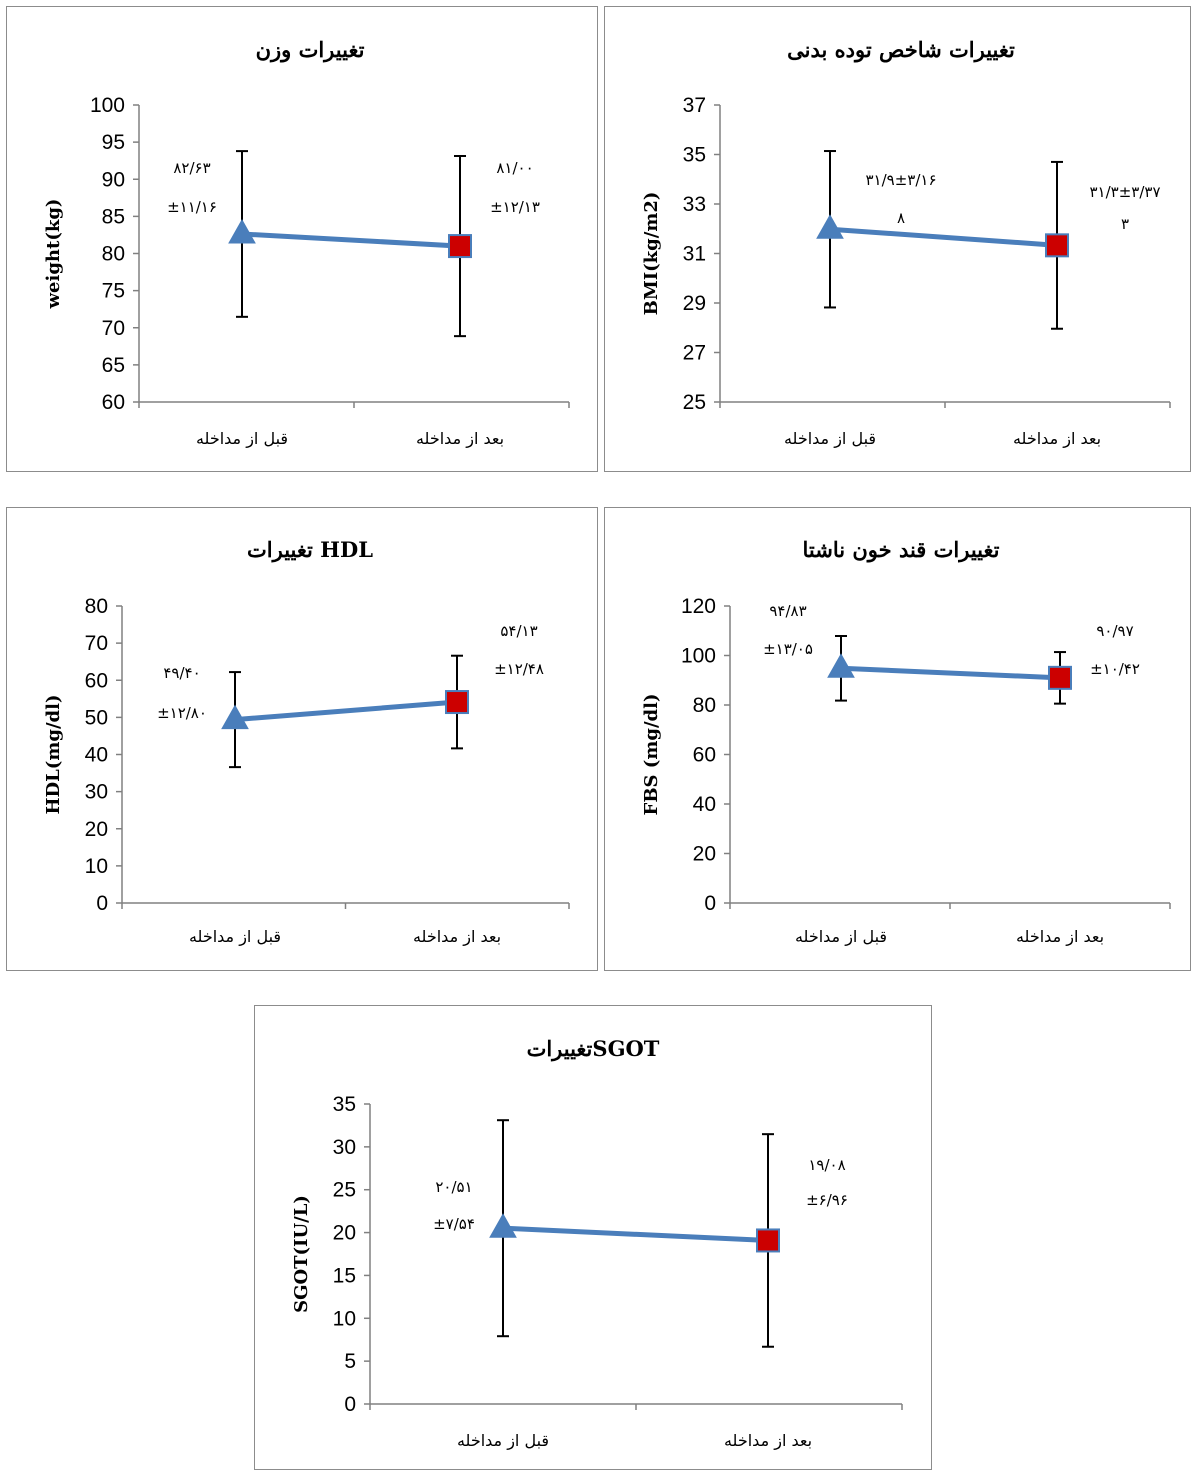 The height and width of the screenshot is (1476, 1191). I want to click on value-annotation: ±۶/۹۶, so click(827, 1200).